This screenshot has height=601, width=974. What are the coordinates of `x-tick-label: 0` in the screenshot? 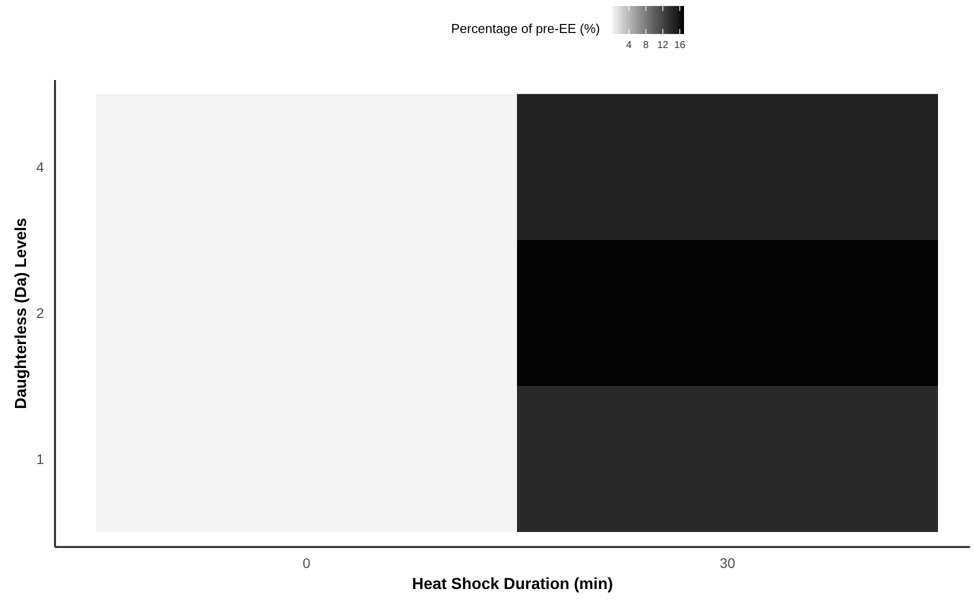 It's located at (306, 563).